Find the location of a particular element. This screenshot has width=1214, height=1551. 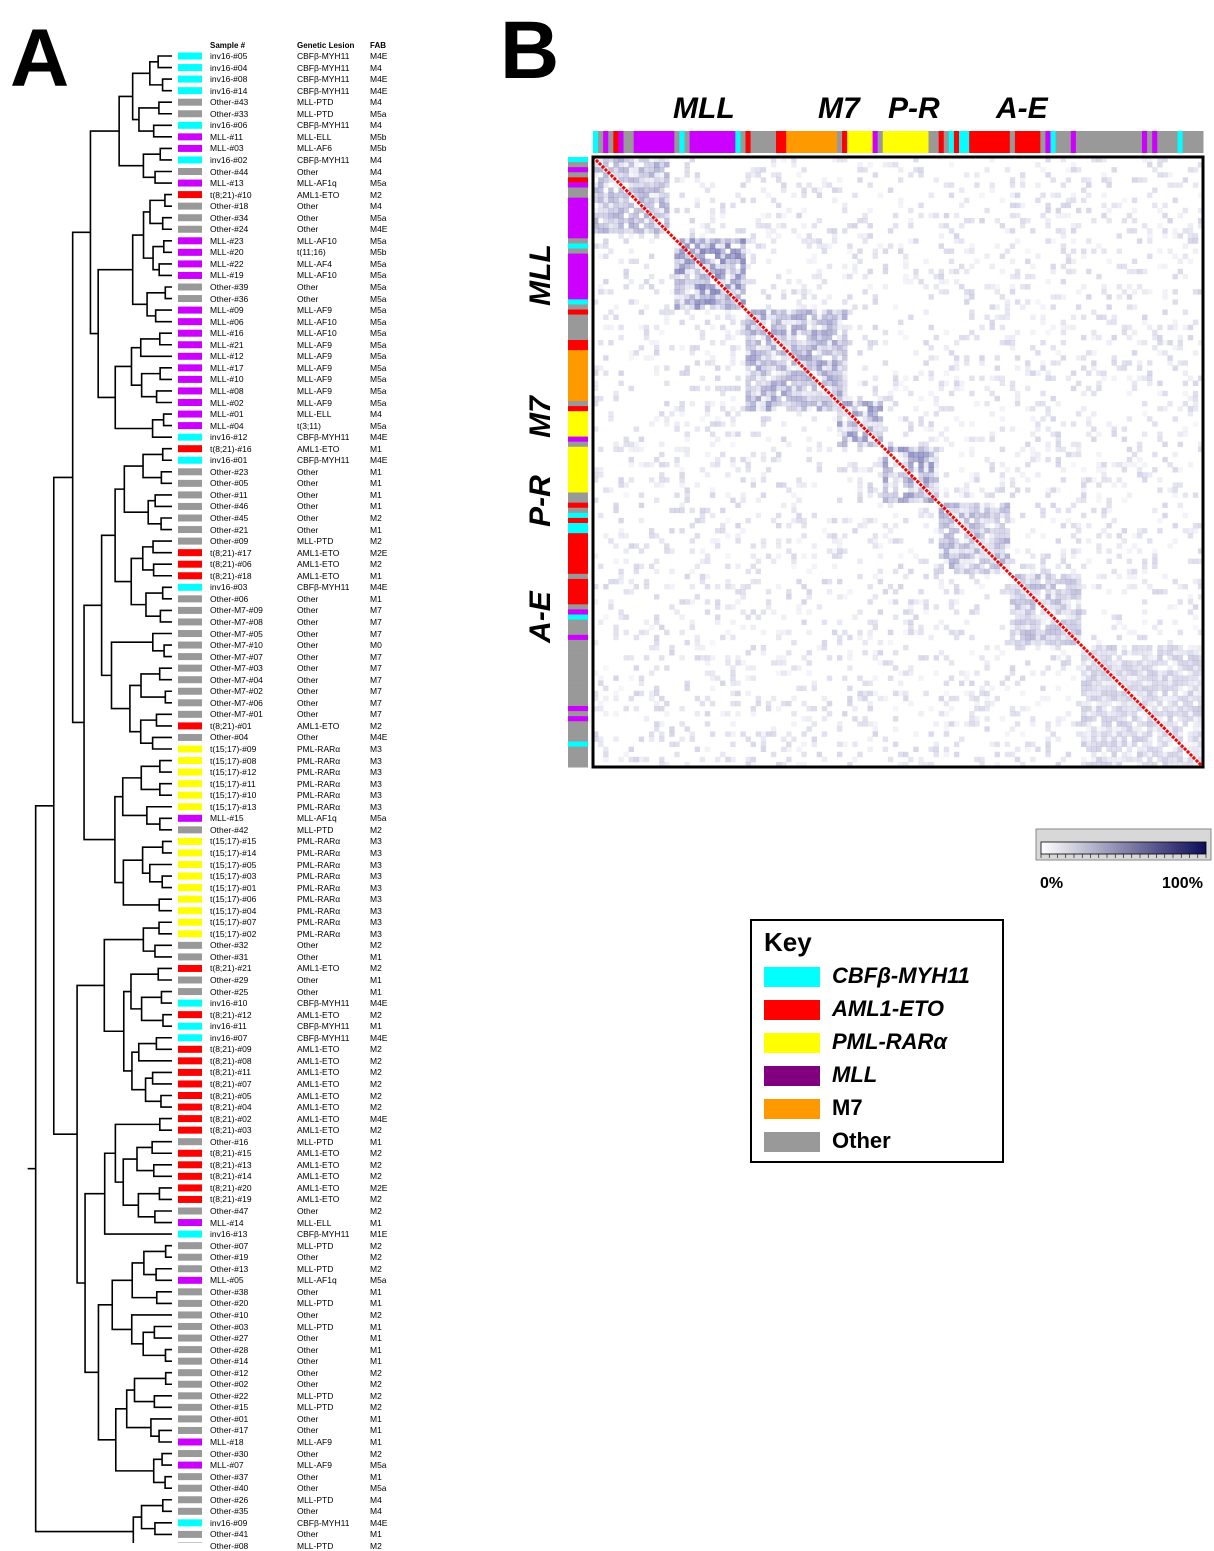

sample-id: Other-#01 is located at coordinates (229, 1419).